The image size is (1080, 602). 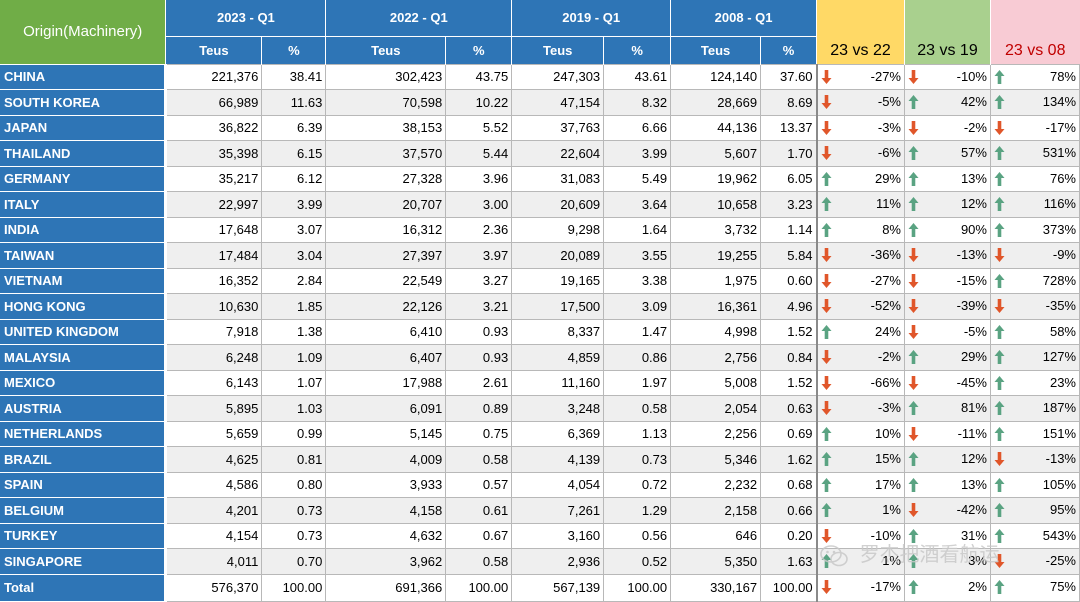 I want to click on origin-cell: NETHERLANDS, so click(x=84, y=433).